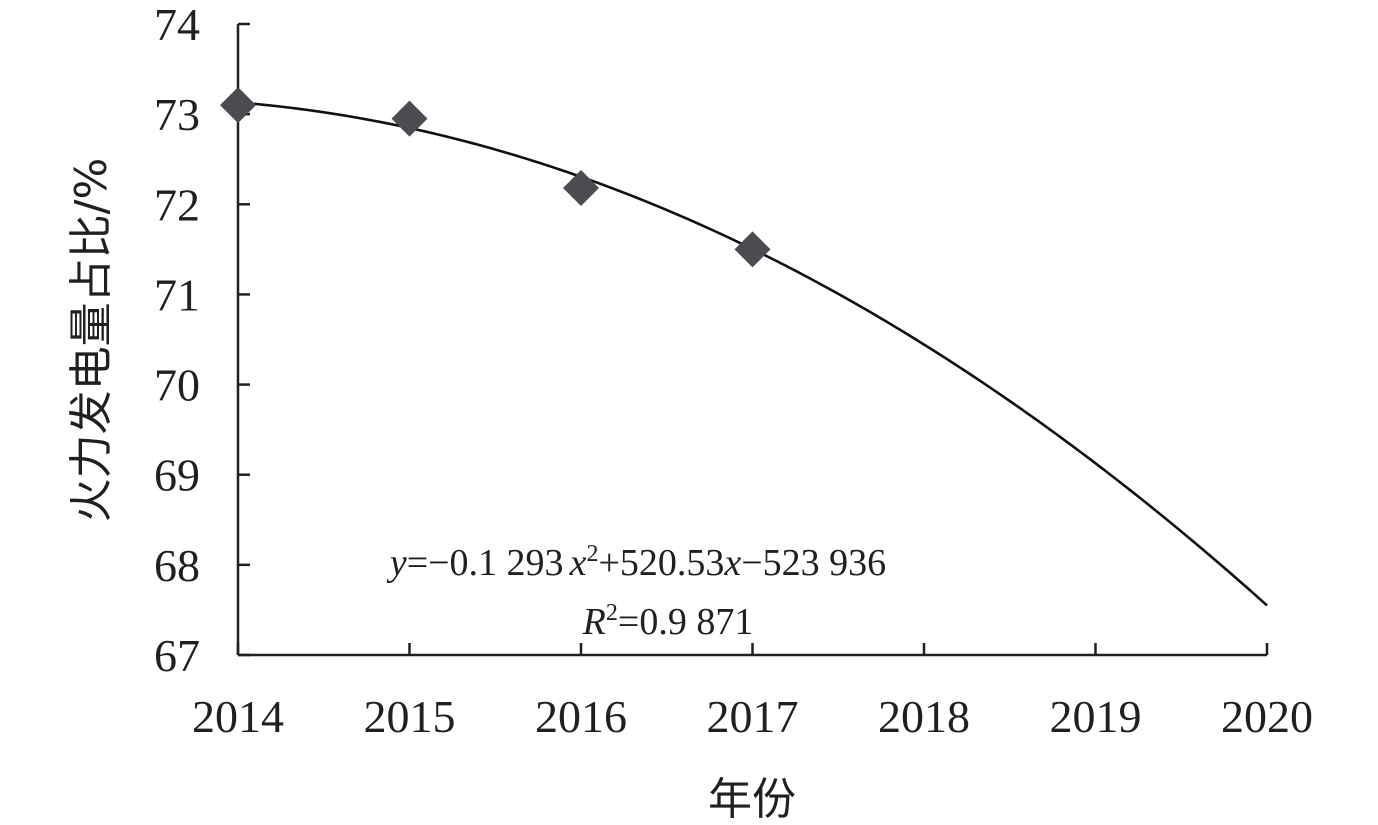 Image resolution: width=1378 pixels, height=825 pixels. I want to click on x-axis: 2014 2015 2016 2017 2018 2019 2020, so click(752, 692).